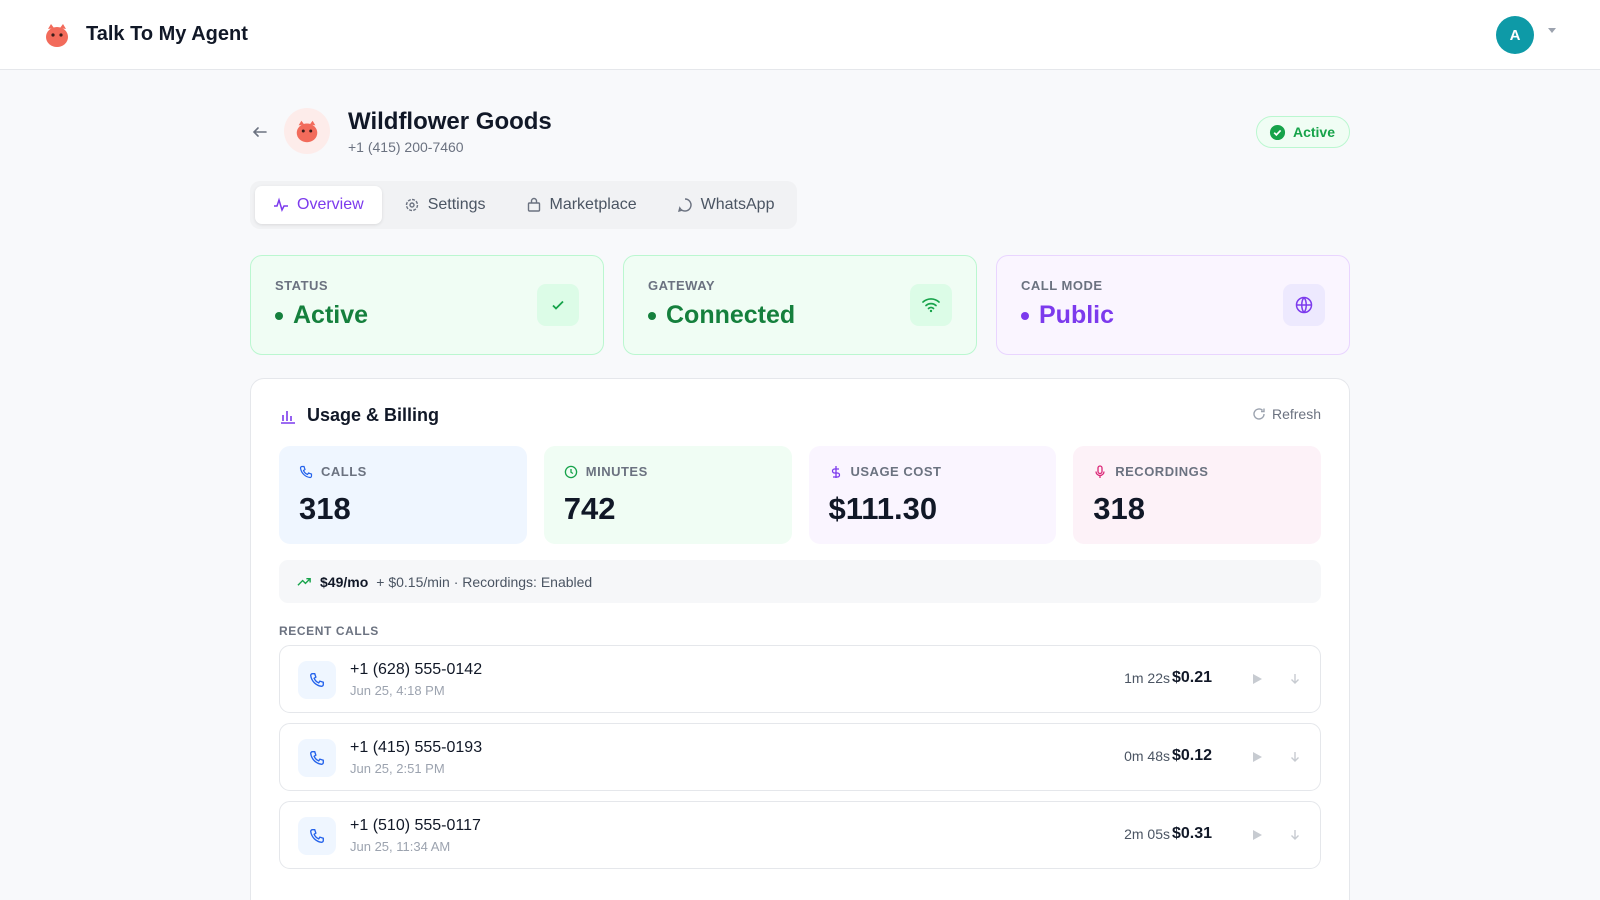 The width and height of the screenshot is (1600, 900). I want to click on status-card: CALL MODE Public, so click(1173, 305).